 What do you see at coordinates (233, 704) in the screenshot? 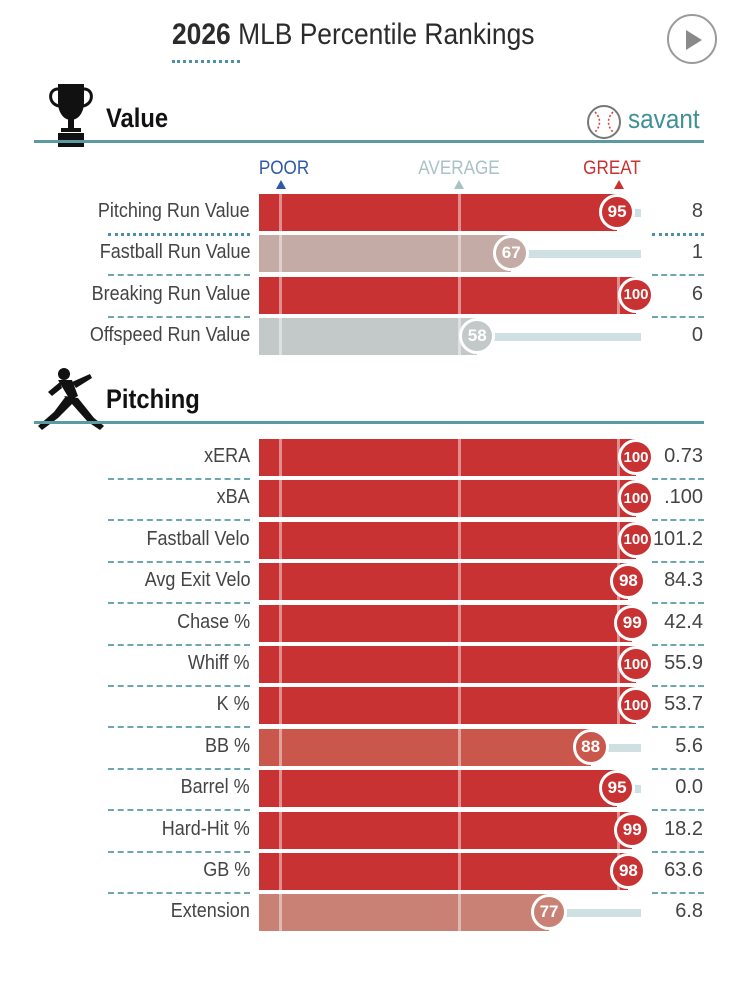
I see `metric-label: K %` at bounding box center [233, 704].